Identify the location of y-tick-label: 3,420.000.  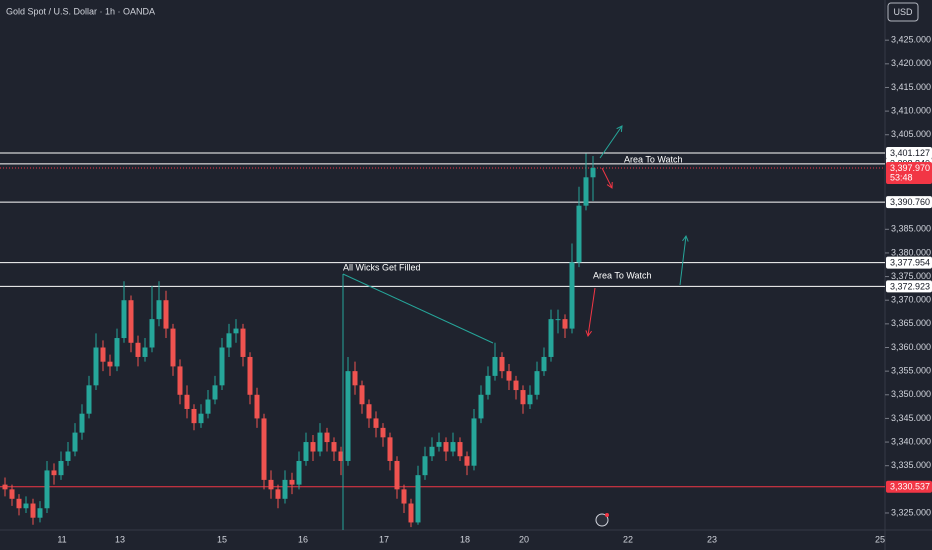
(911, 63).